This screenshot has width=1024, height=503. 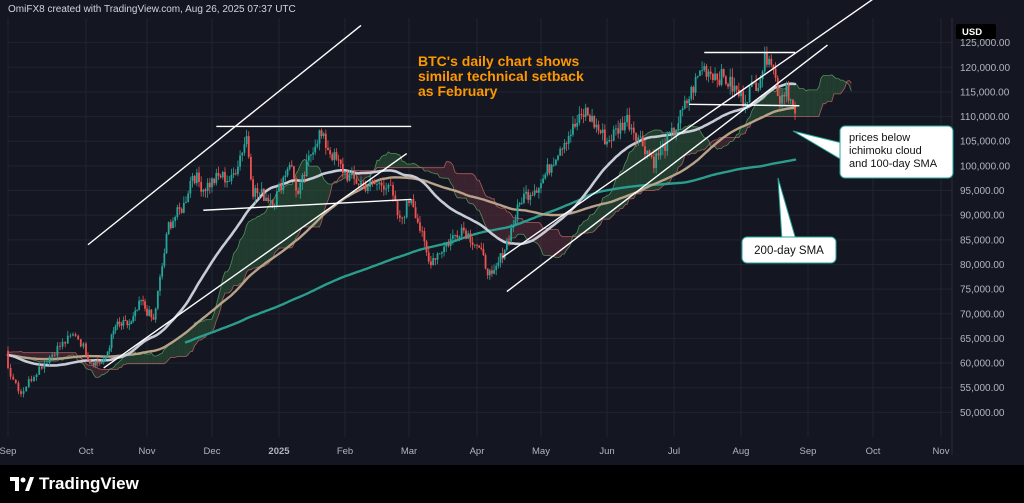 I want to click on callout-pointer, so click(x=787, y=209).